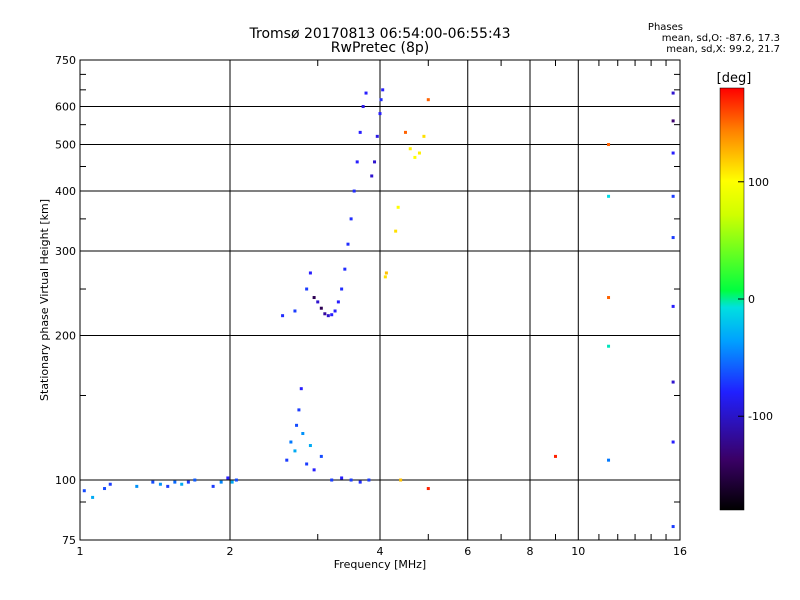  Describe the element at coordinates (680, 551) in the screenshot. I see `x-tick-label: 16` at that location.